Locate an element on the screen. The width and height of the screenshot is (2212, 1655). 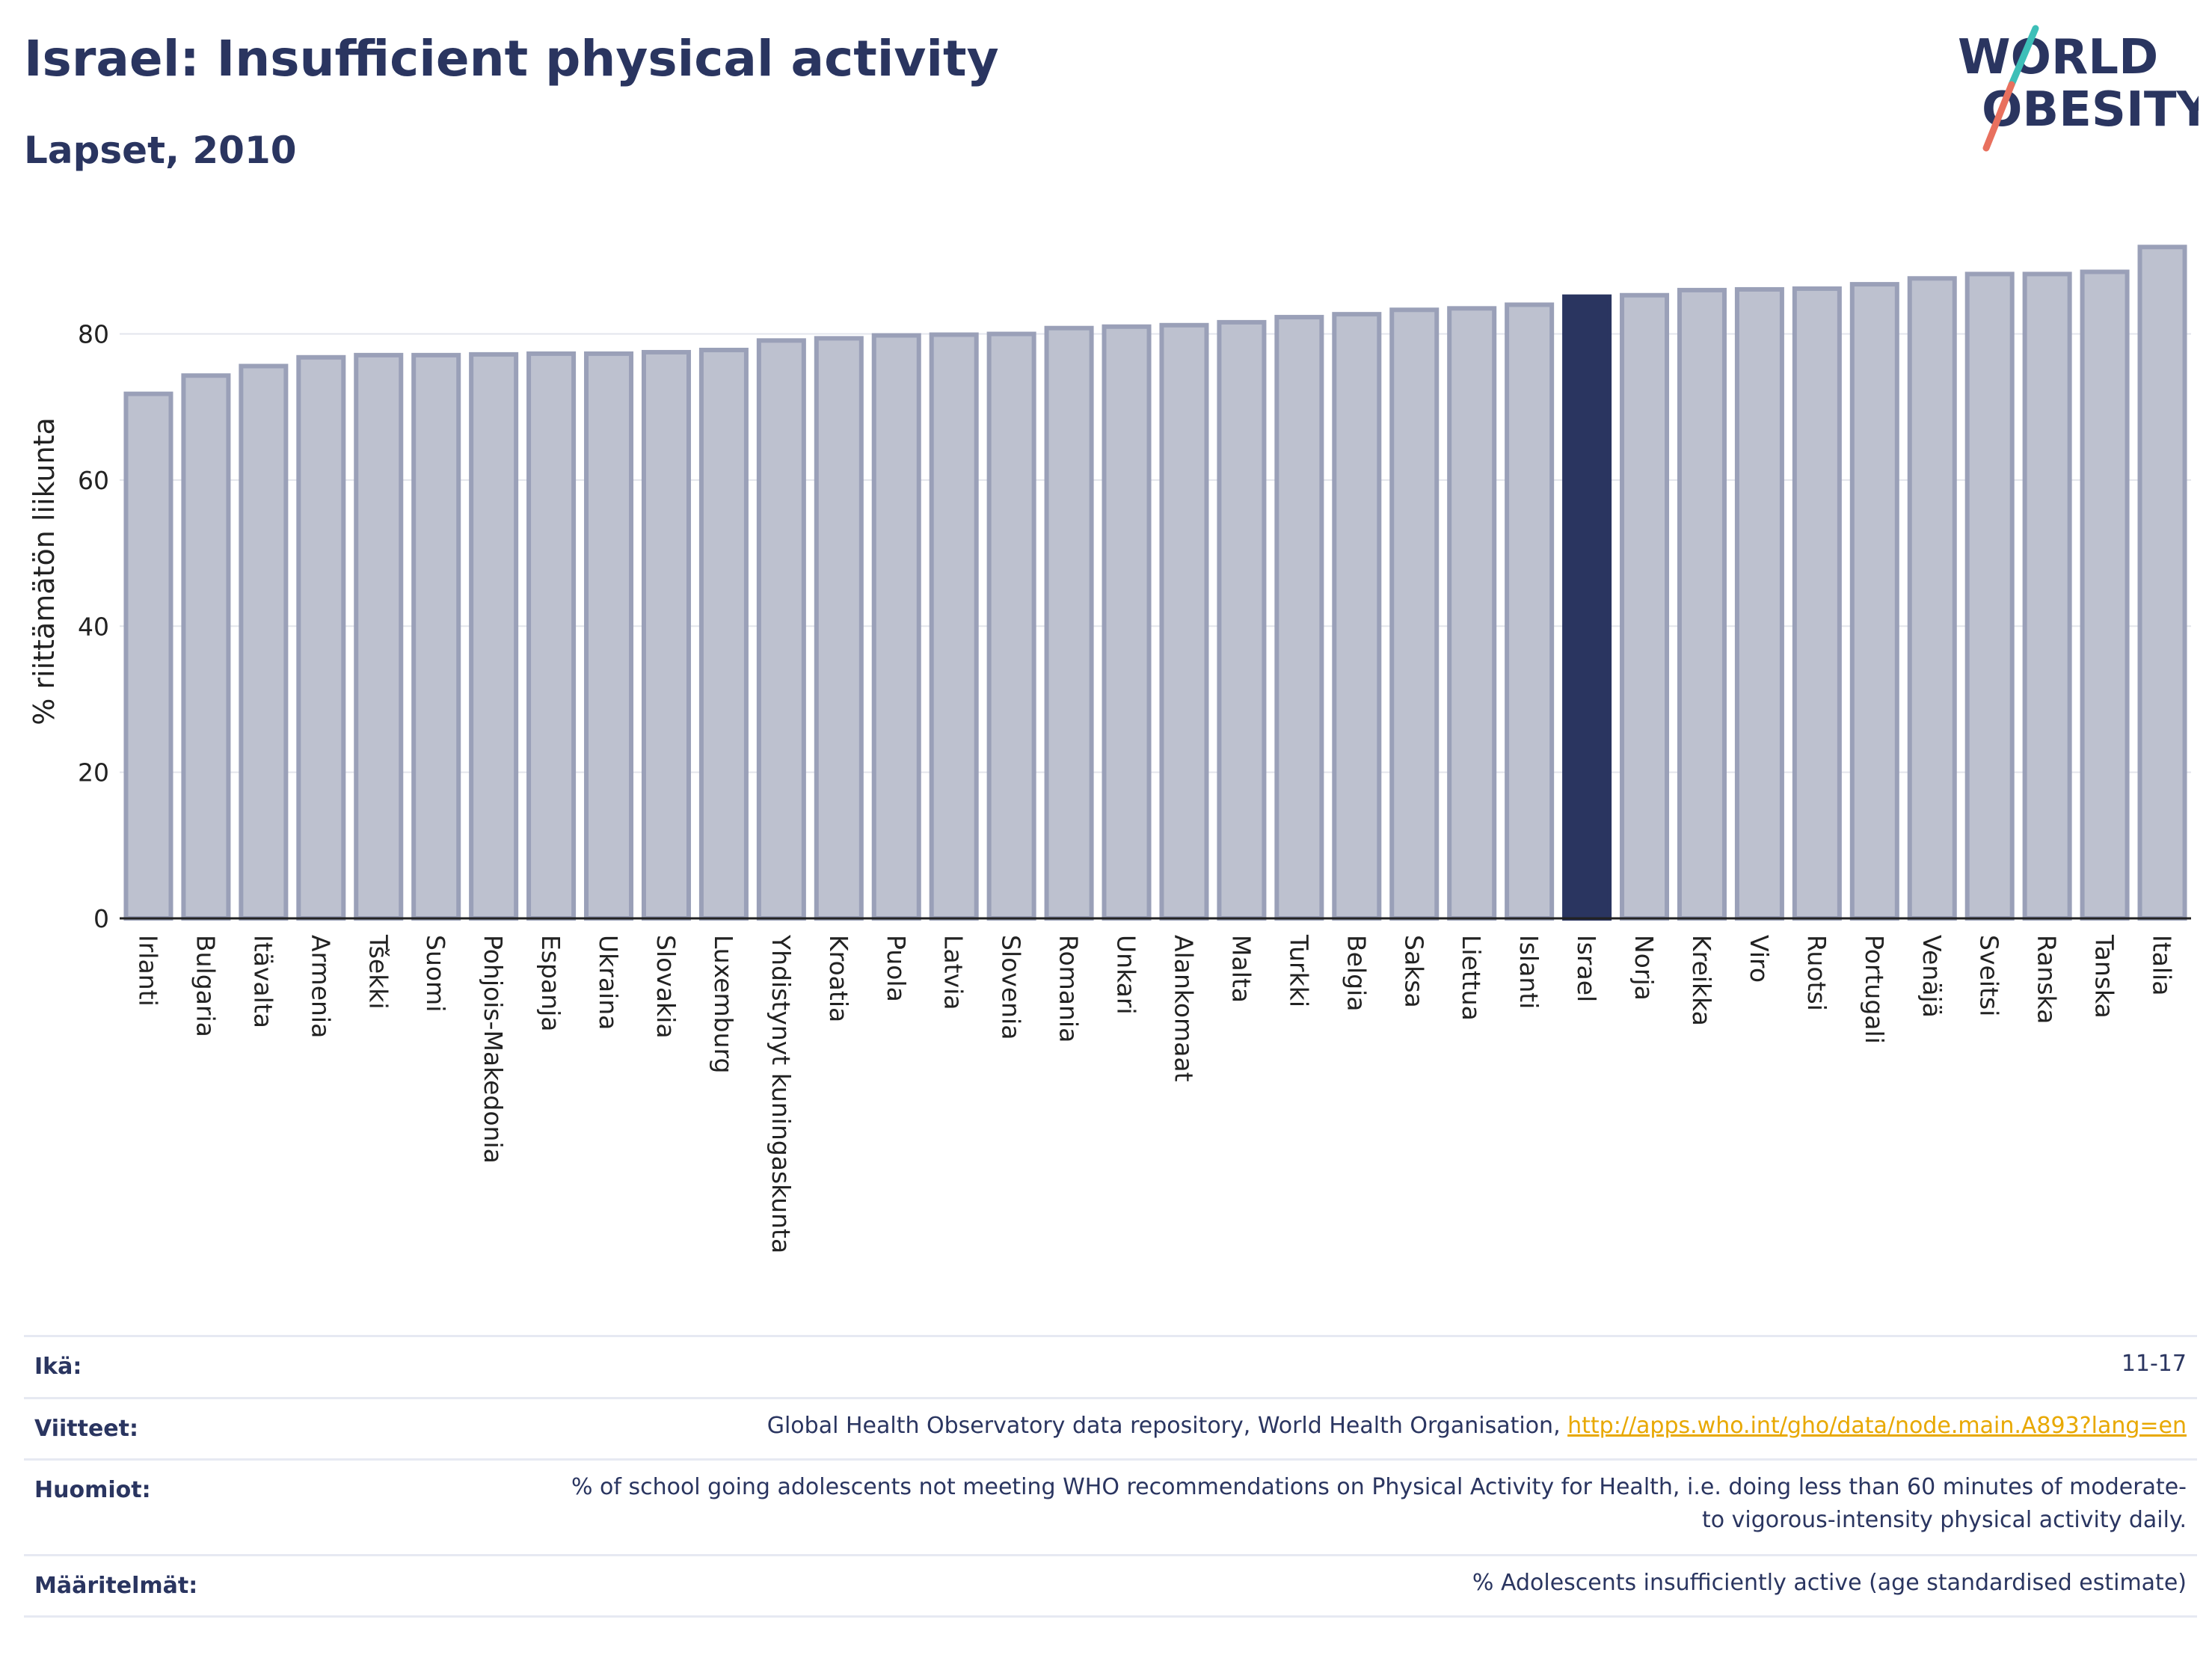
x-tick-label: Luxemburg is located at coordinates (723, 1004).